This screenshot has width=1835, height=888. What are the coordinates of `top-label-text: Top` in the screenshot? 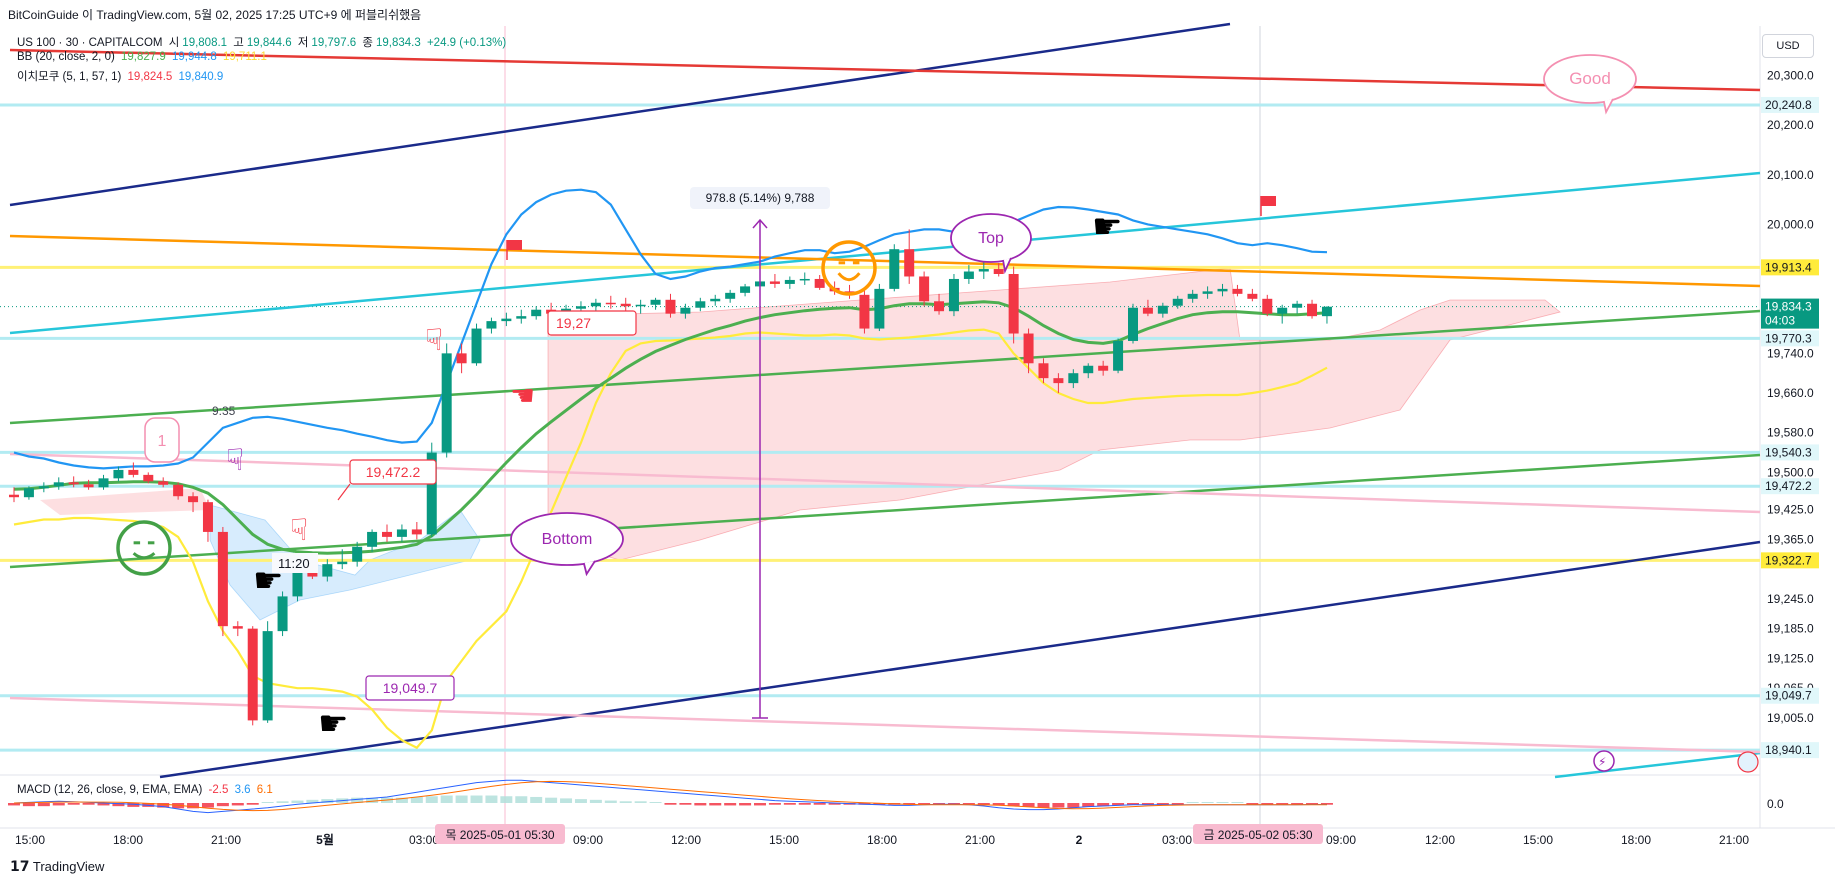 It's located at (991, 238).